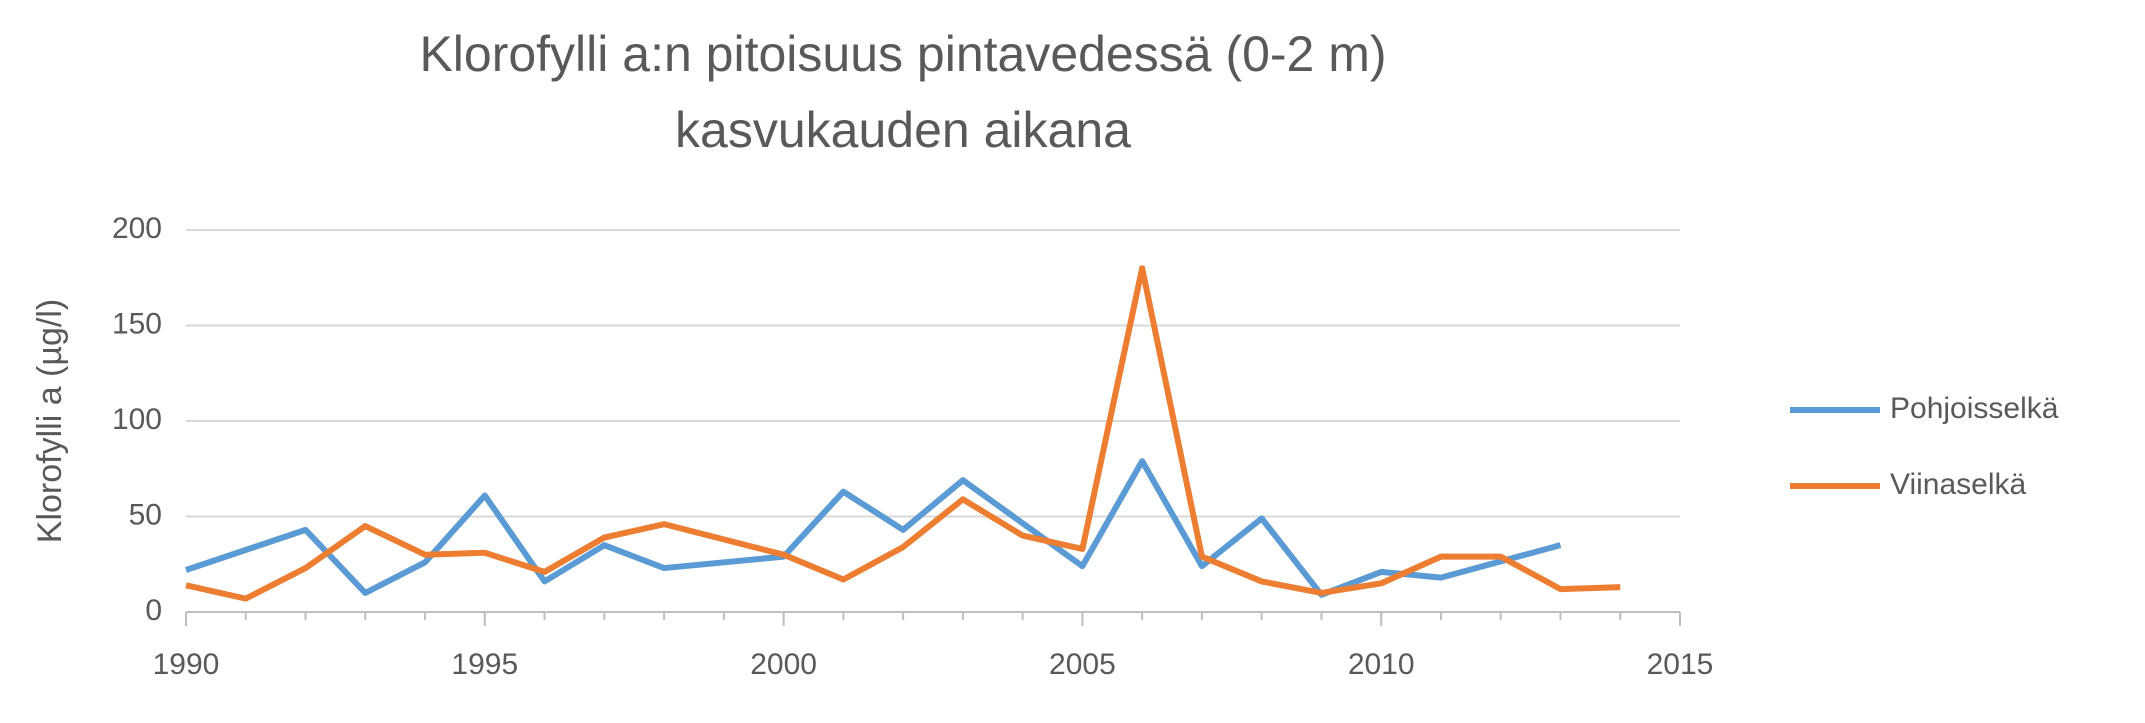 The width and height of the screenshot is (2145, 723). What do you see at coordinates (137, 419) in the screenshot?
I see `y-tick-label: 100` at bounding box center [137, 419].